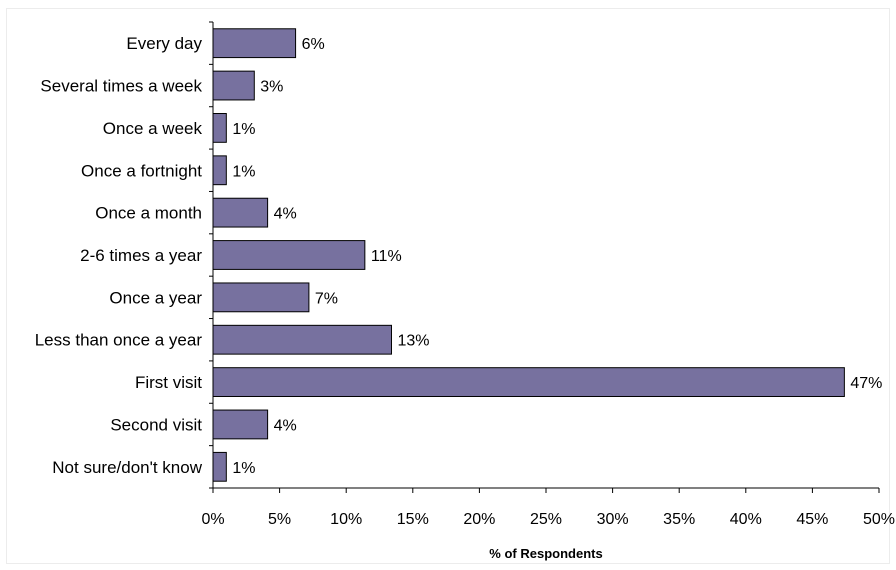 Image resolution: width=896 pixels, height=570 pixels. Describe the element at coordinates (155, 297) in the screenshot. I see `category-label: Once a year` at that location.